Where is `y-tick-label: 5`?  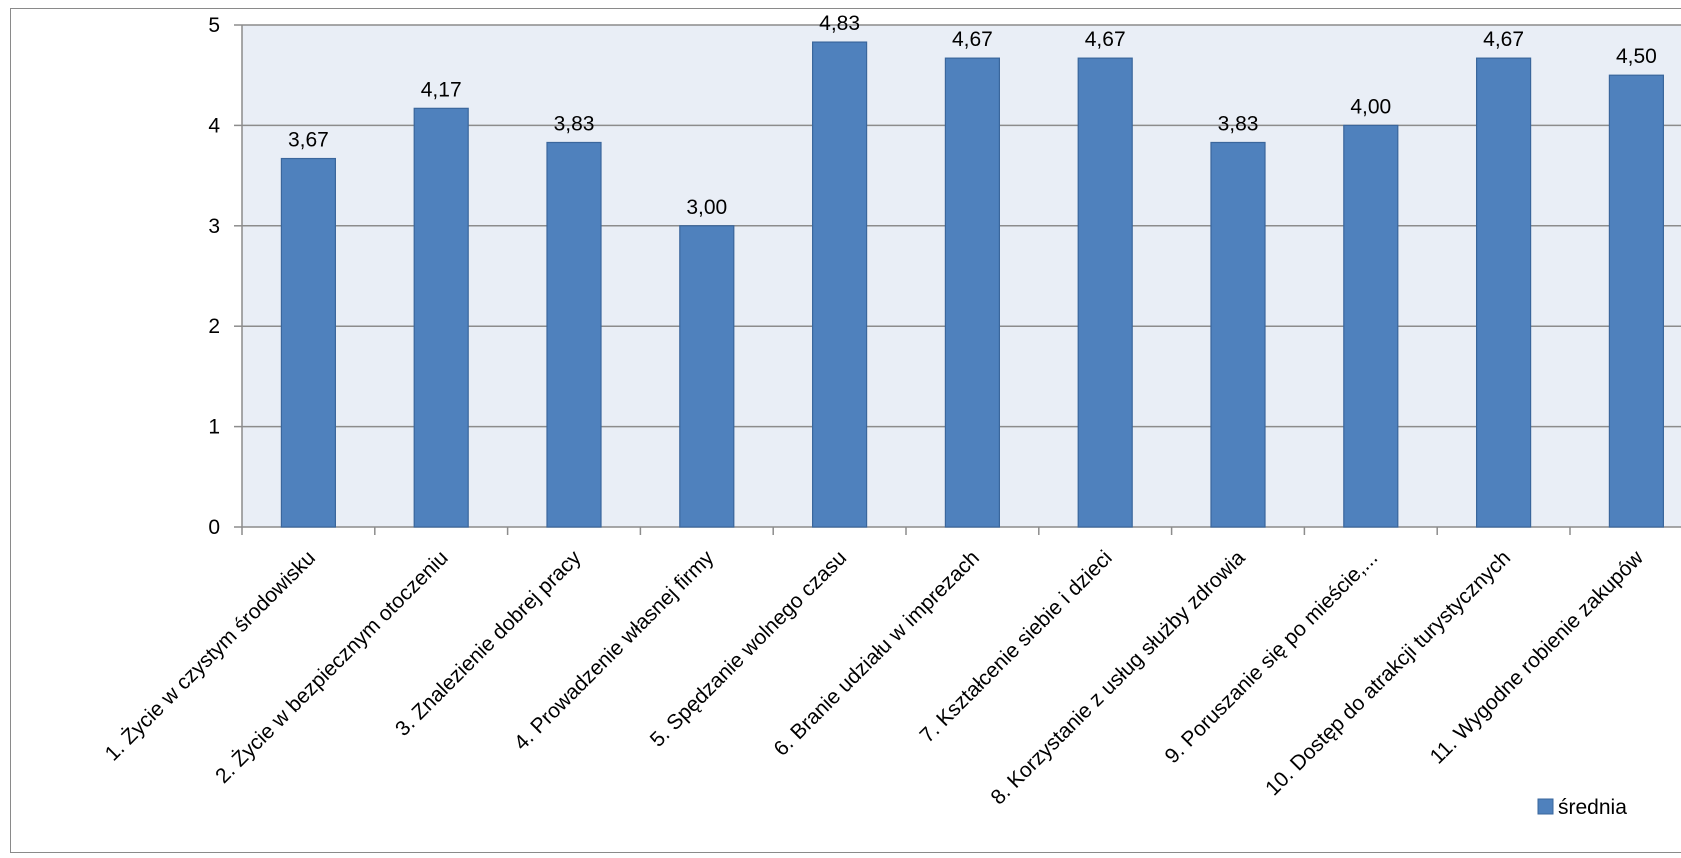 y-tick-label: 5 is located at coordinates (214, 25).